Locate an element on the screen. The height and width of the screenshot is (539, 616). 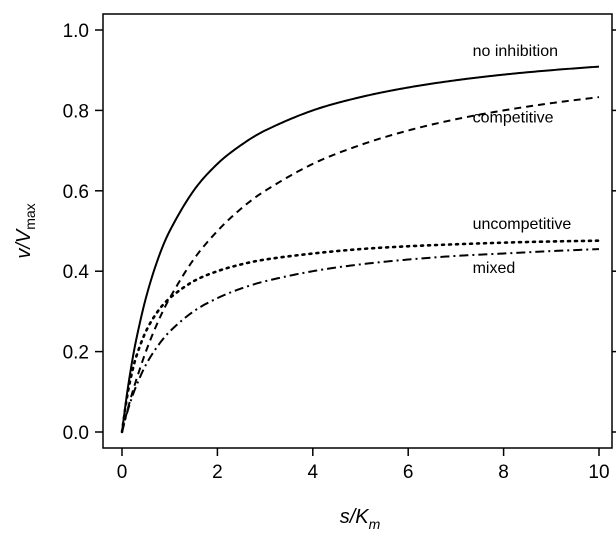
x-tick-label: 8 is located at coordinates (503, 472).